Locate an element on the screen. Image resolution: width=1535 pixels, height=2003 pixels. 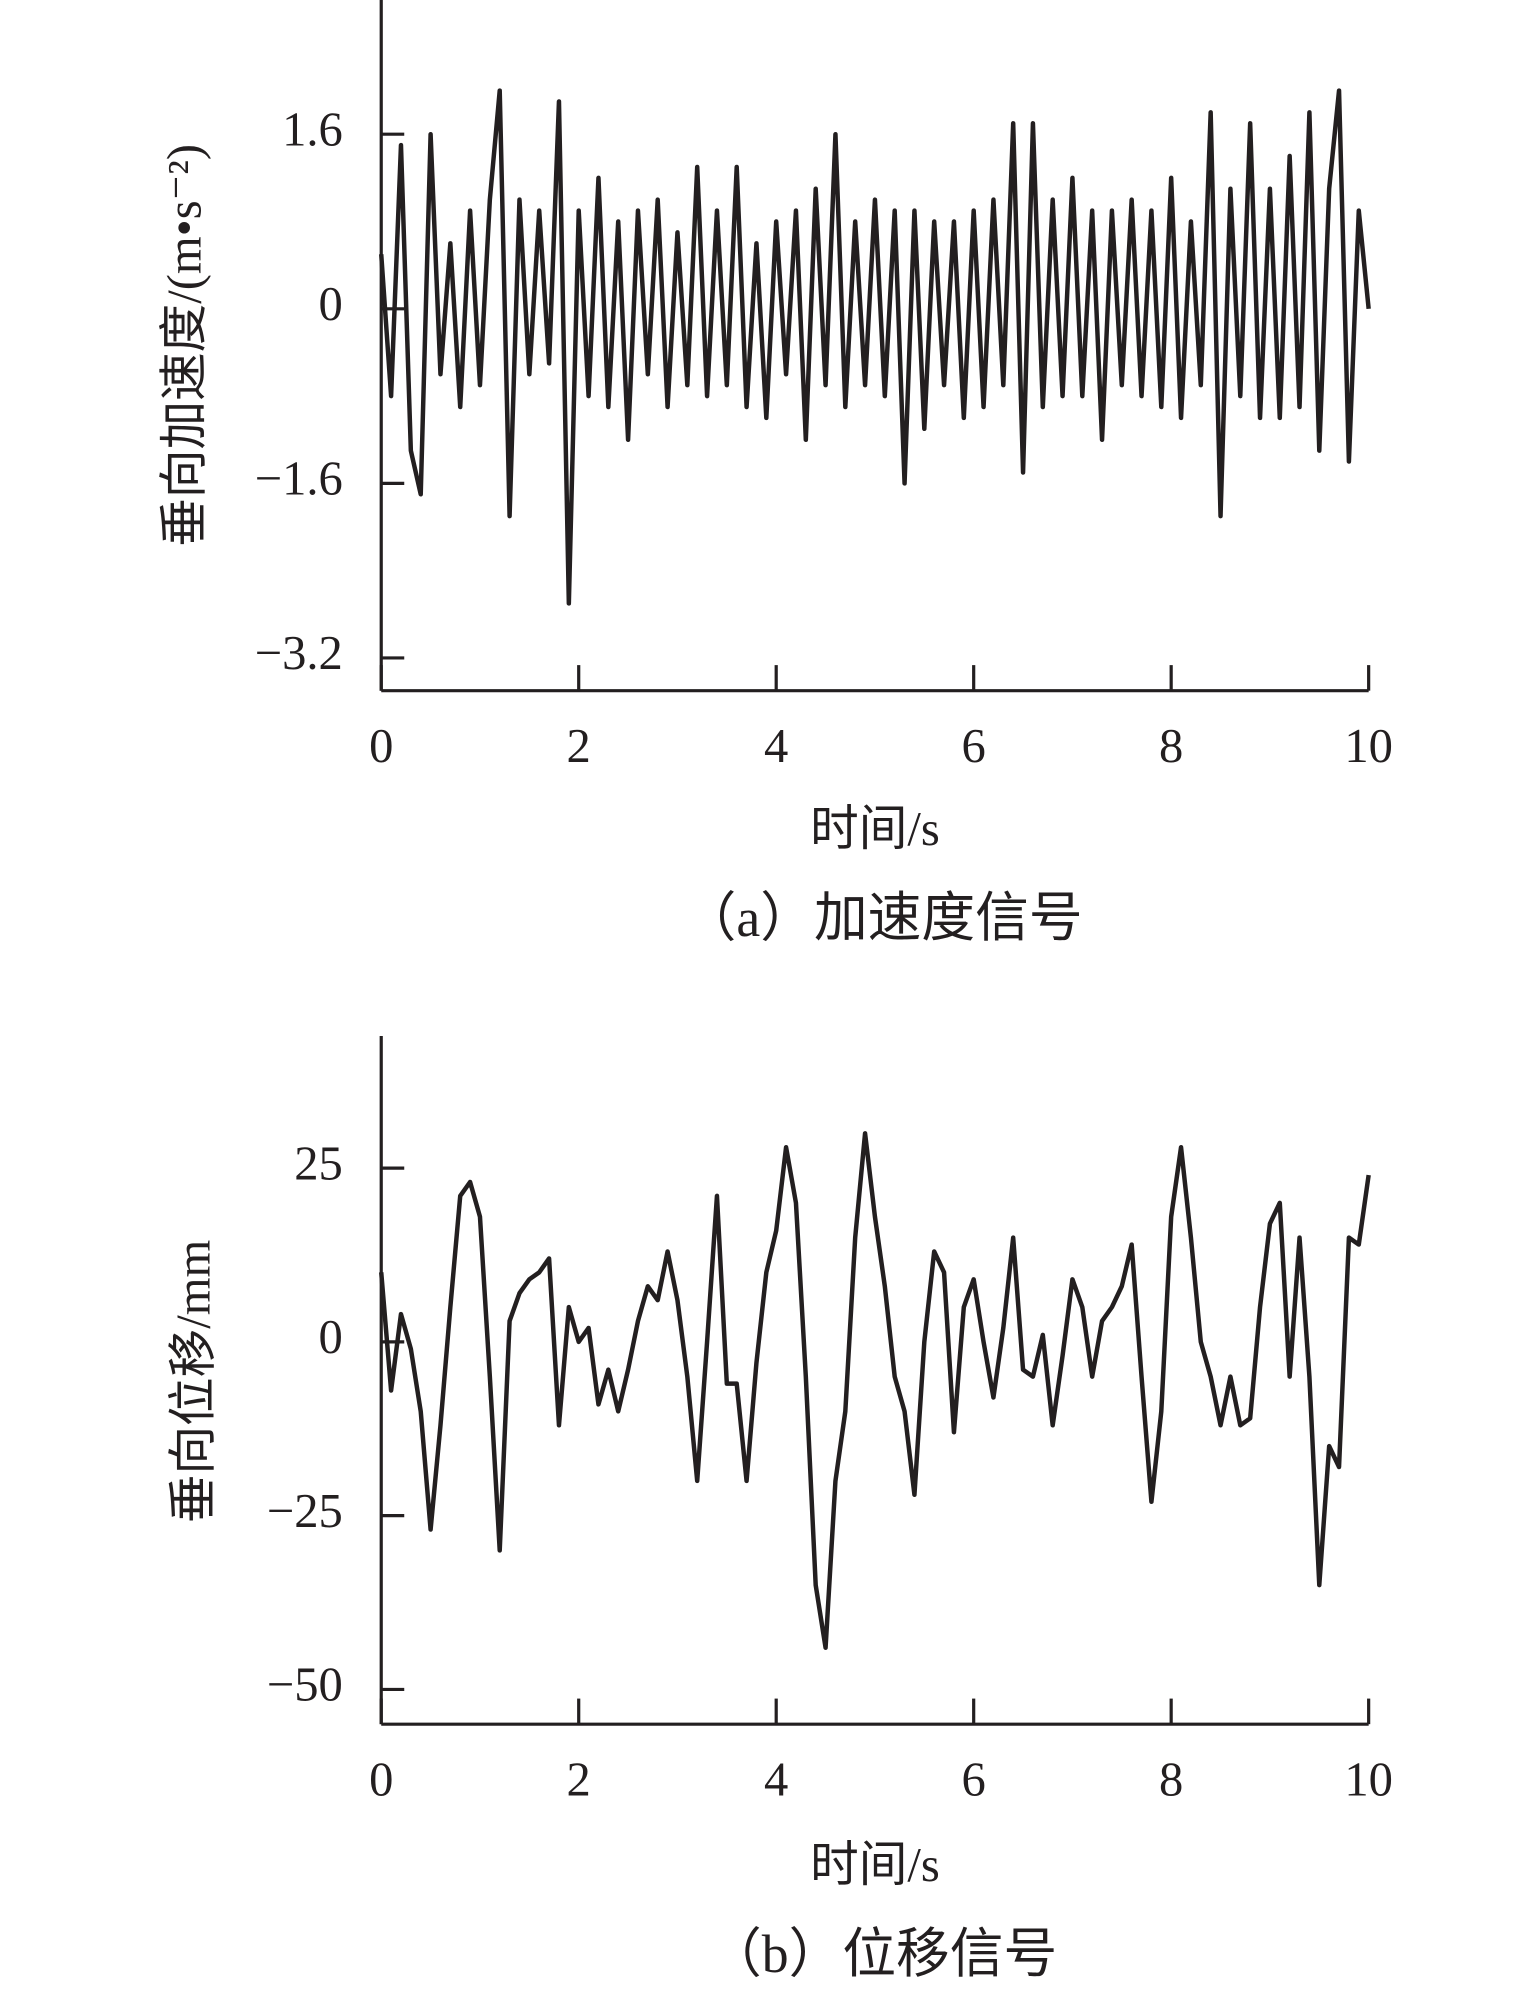
y-tick-label: −3.2 is located at coordinates (299, 653).